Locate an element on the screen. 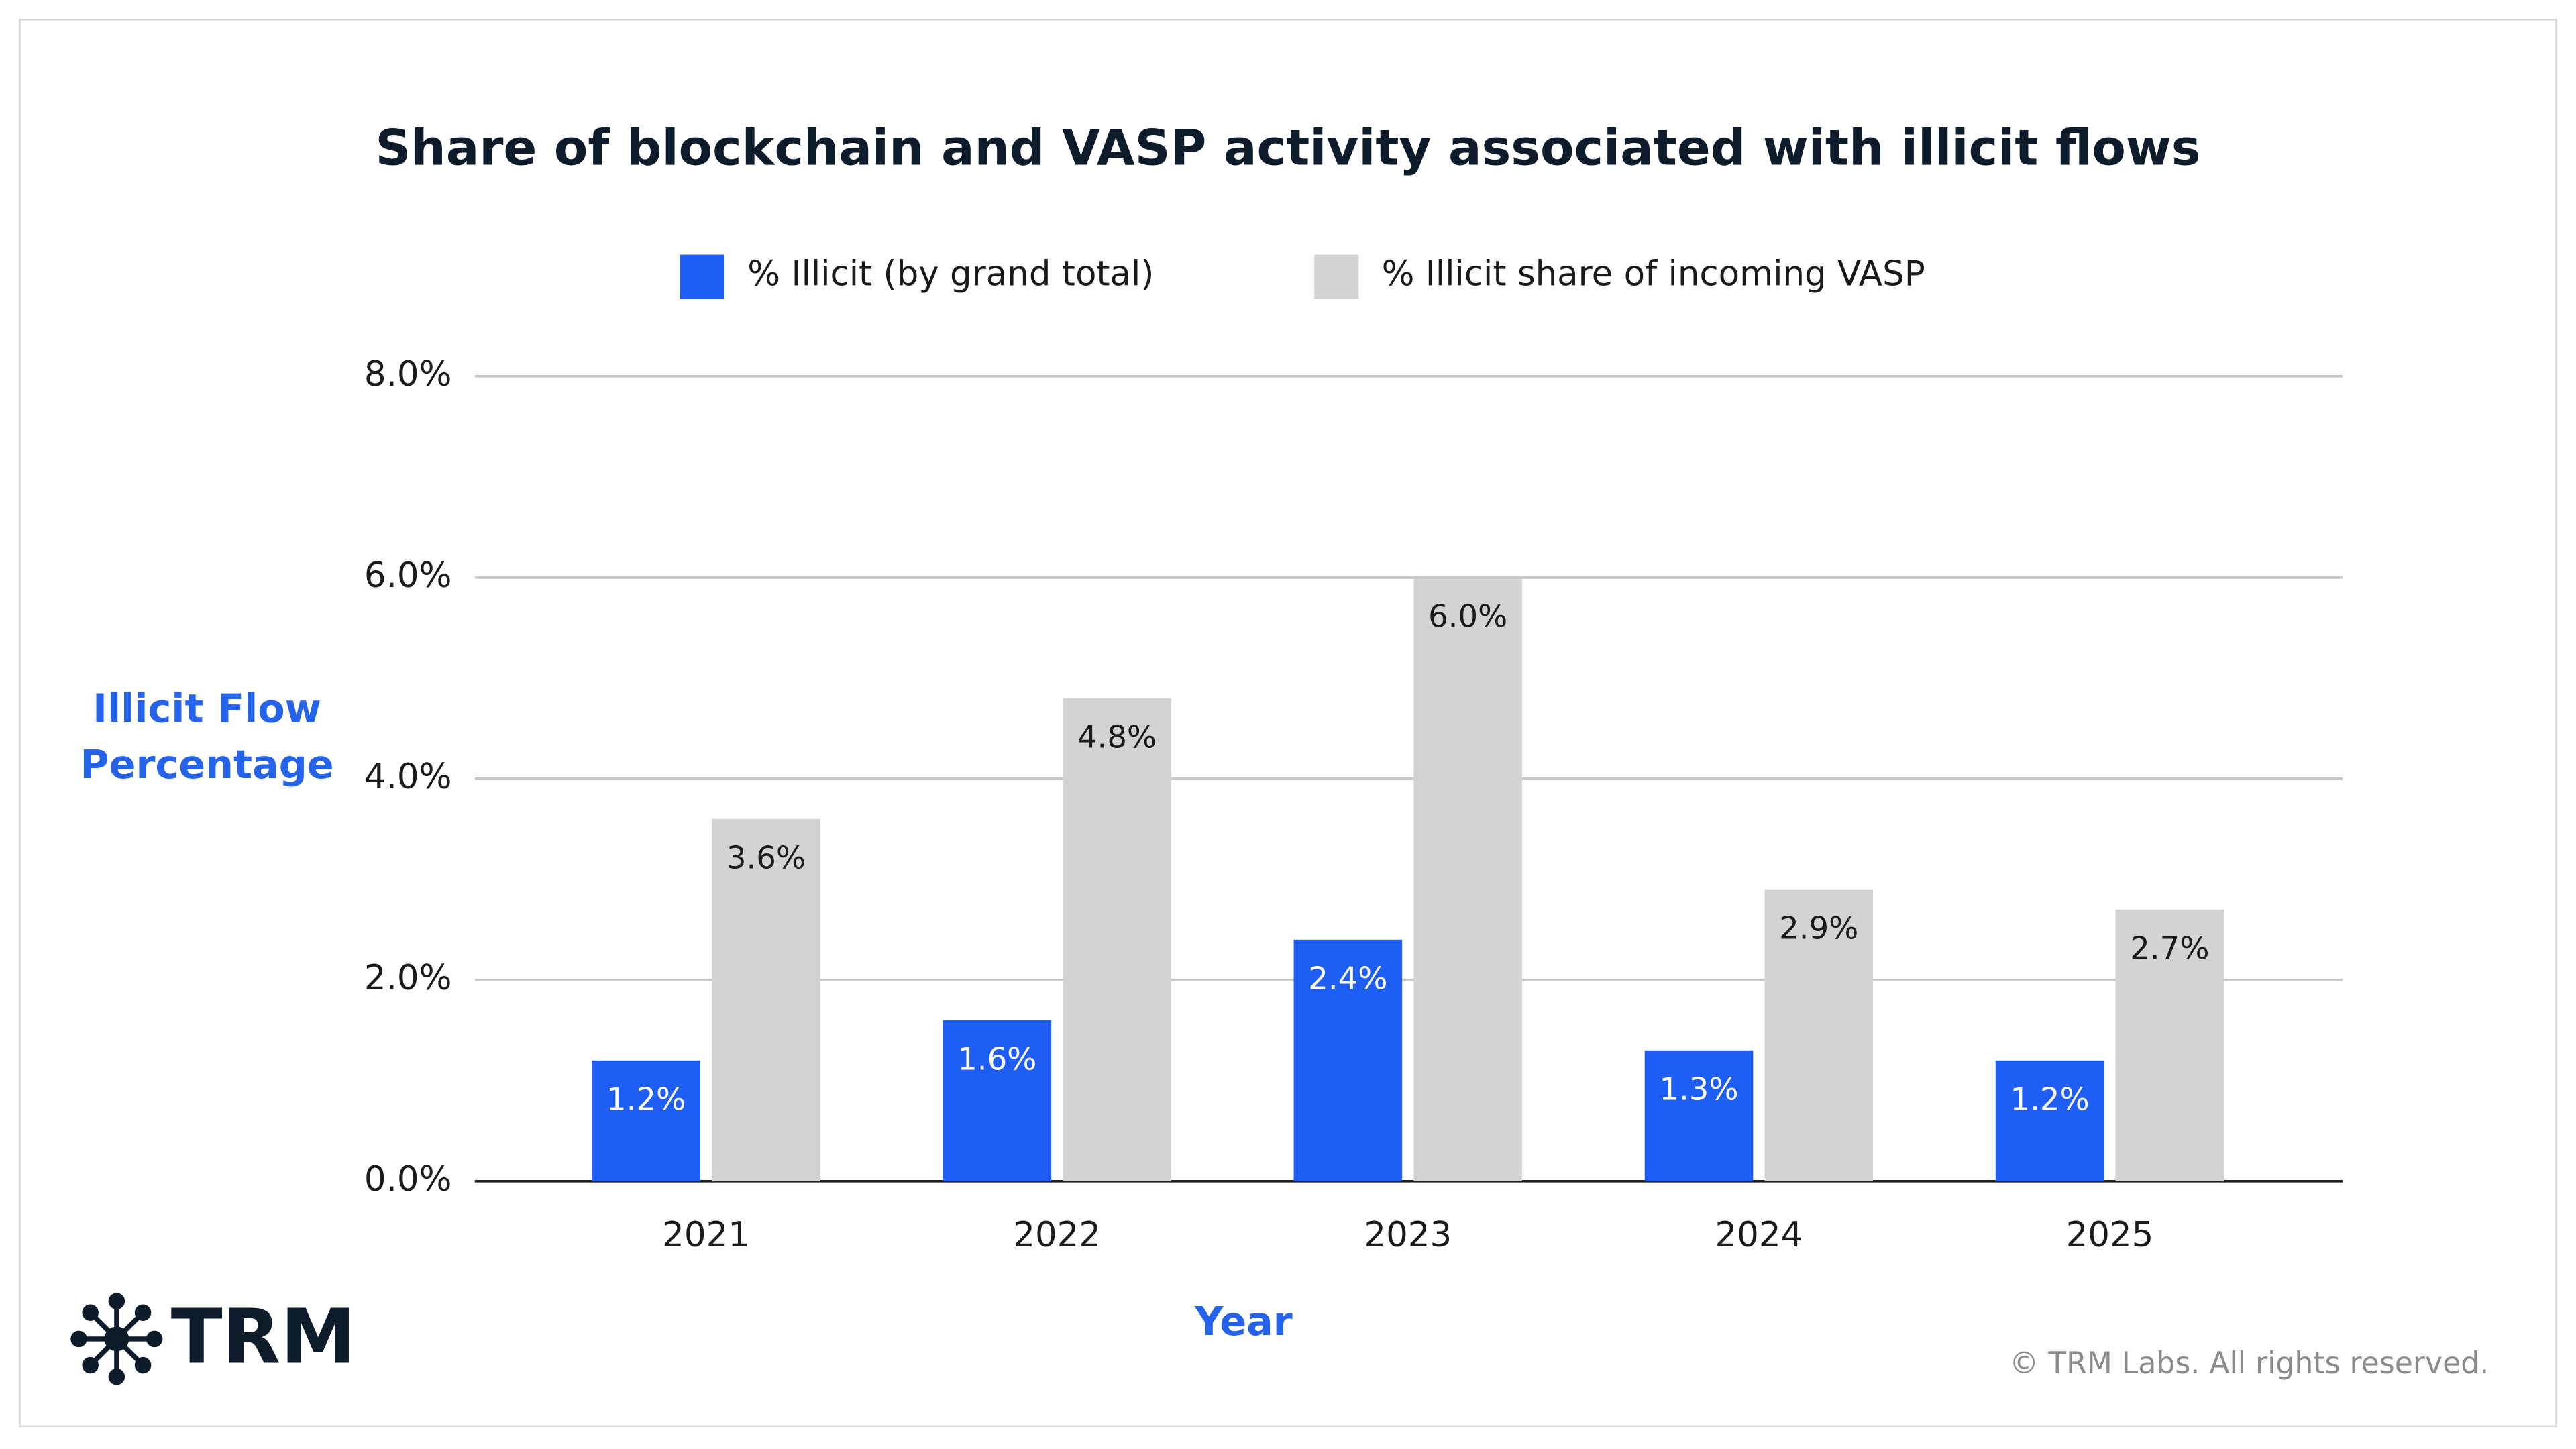 The height and width of the screenshot is (1449, 2576). copyright: © TRM Labs. All rights reserved. is located at coordinates (2249, 1363).